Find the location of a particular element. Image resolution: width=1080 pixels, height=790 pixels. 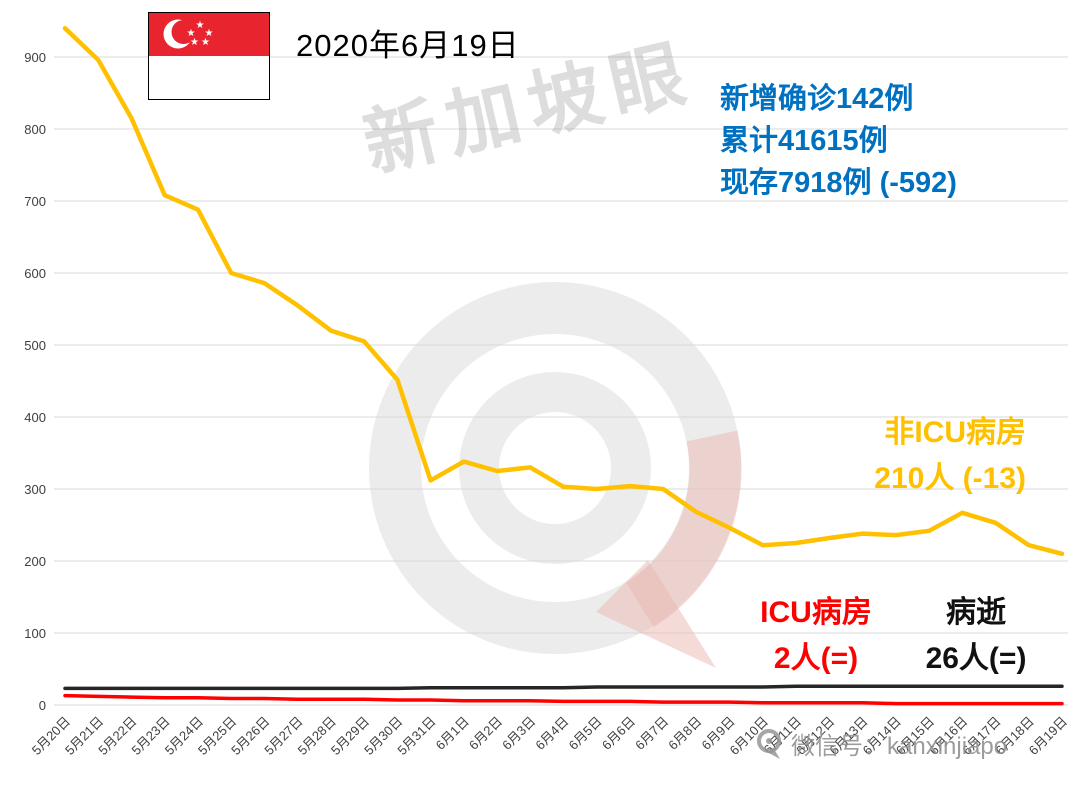

x-tick-label: 6月5日 is located at coordinates (585, 733).